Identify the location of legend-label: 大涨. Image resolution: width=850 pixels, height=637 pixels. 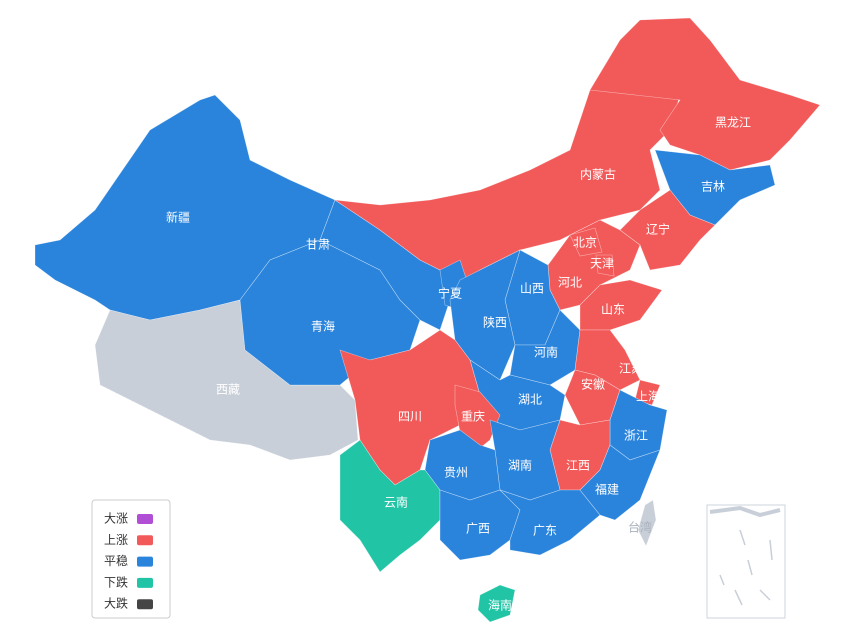
(116, 518).